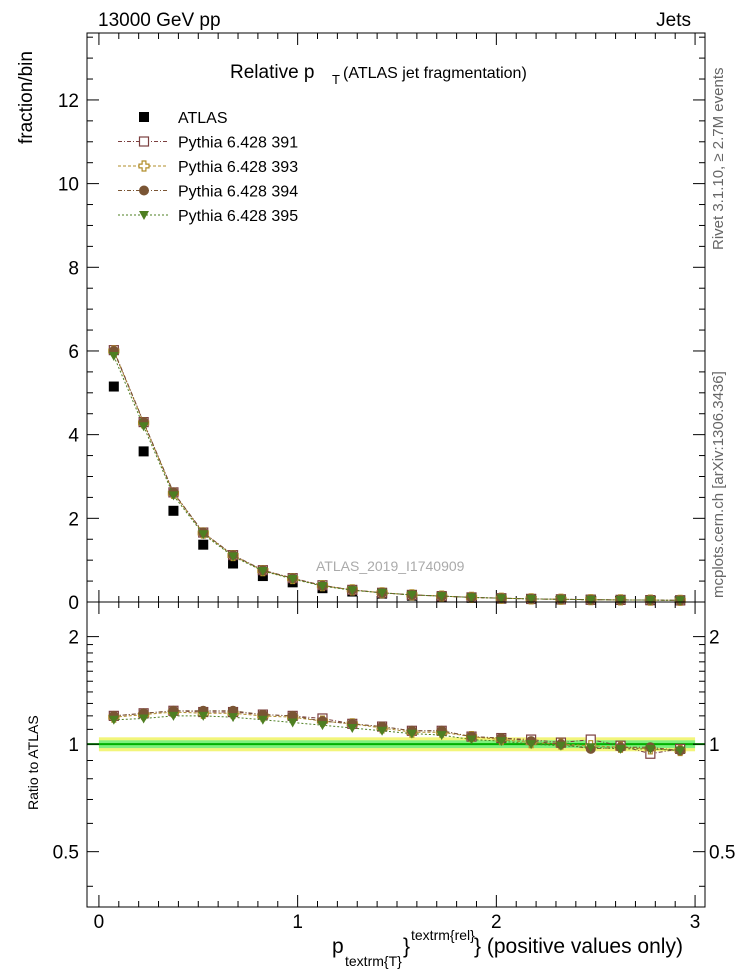 This screenshot has width=746, height=972. What do you see at coordinates (73, 745) in the screenshot?
I see `ratio-y-tick-label: 1` at bounding box center [73, 745].